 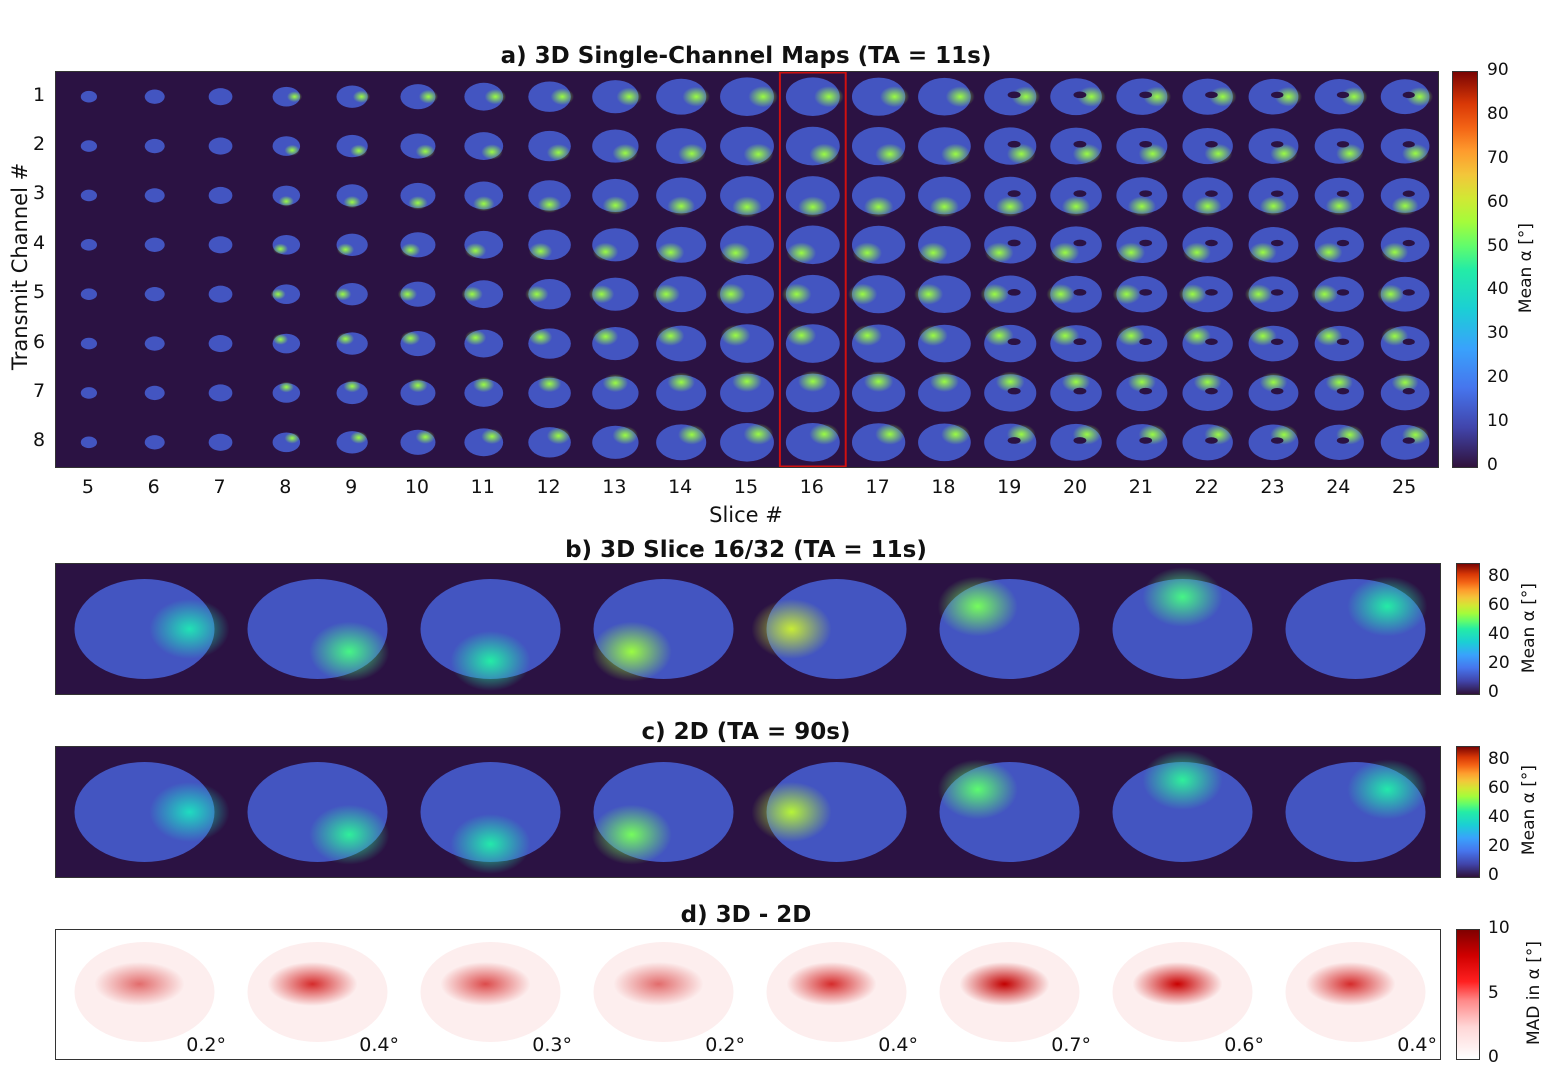 What do you see at coordinates (153, 487) in the screenshot?
I see `slice-tick: 6` at bounding box center [153, 487].